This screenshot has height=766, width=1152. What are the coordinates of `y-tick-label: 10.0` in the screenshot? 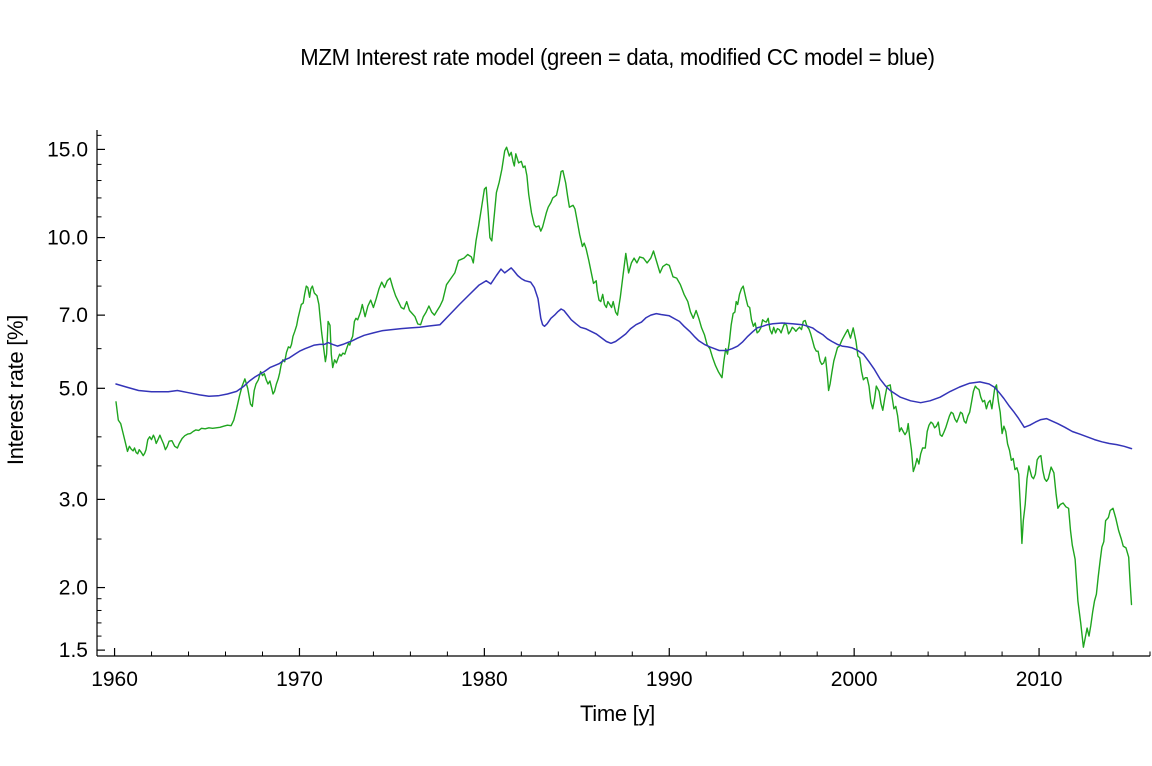 It's located at (67, 238).